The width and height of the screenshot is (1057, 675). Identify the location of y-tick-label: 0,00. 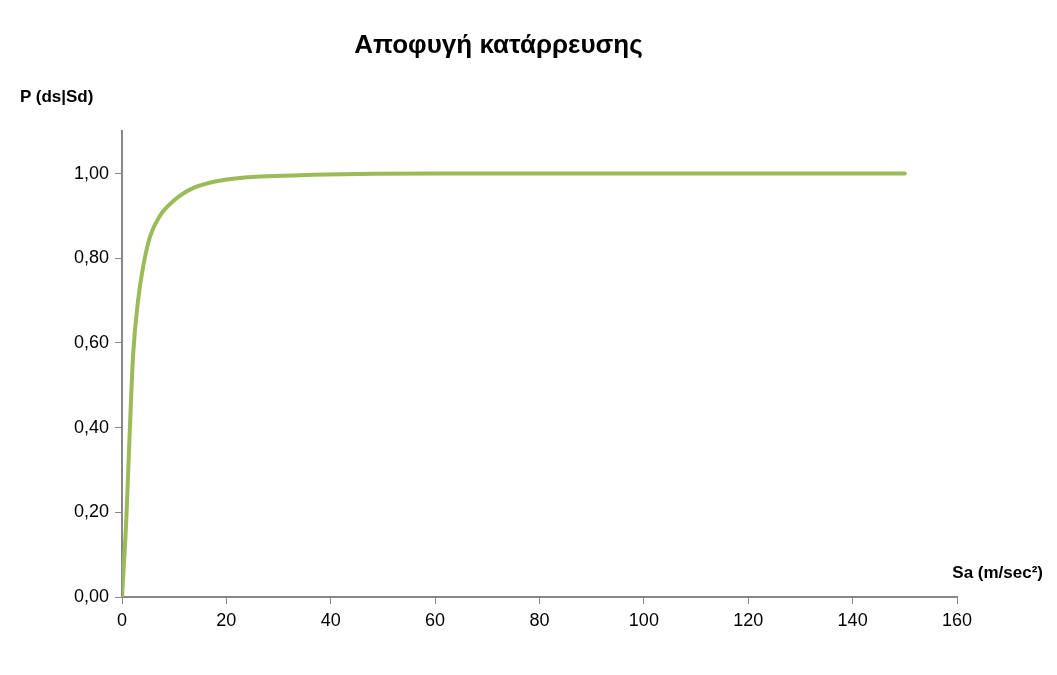
(91, 595).